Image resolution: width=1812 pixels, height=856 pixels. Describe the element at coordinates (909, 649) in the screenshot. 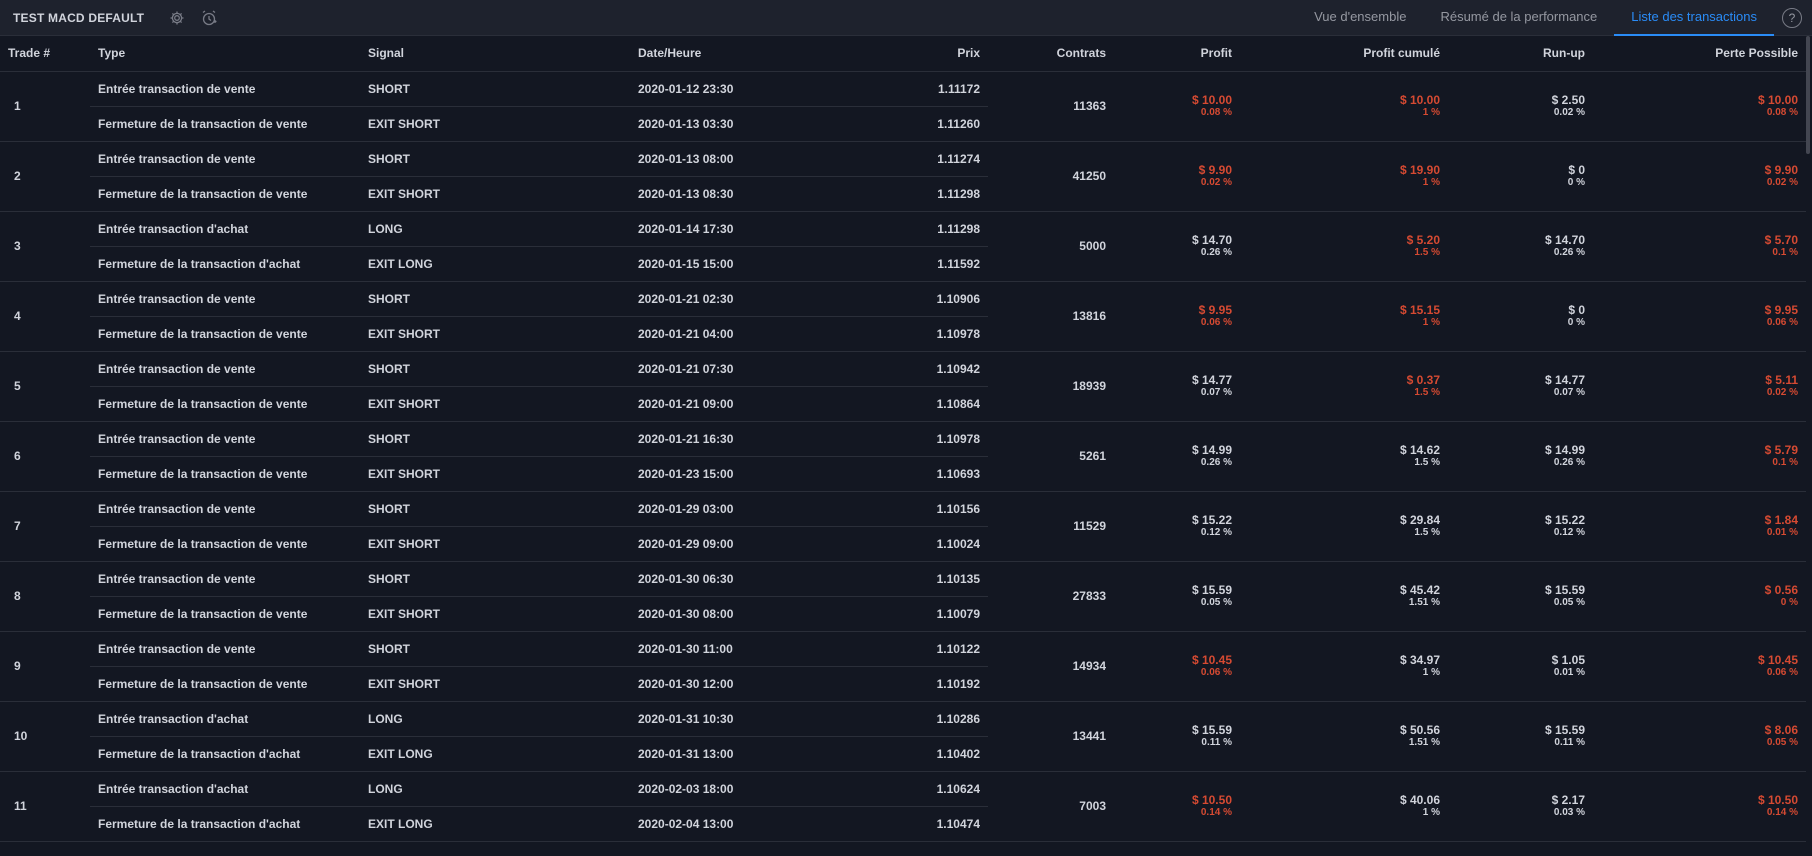

I see `trade-price: 1.10122` at that location.